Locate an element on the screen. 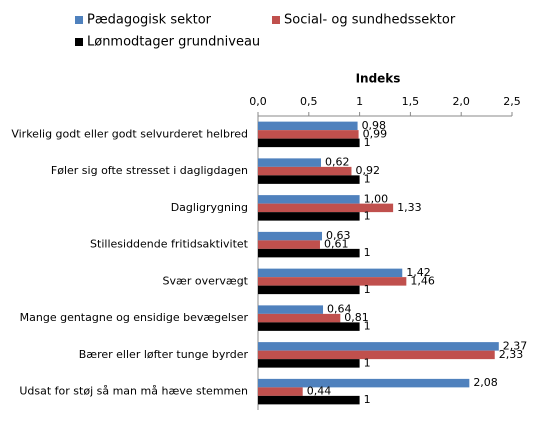 This screenshot has width=538, height=427. value-label: 2,37 is located at coordinates (515, 345).